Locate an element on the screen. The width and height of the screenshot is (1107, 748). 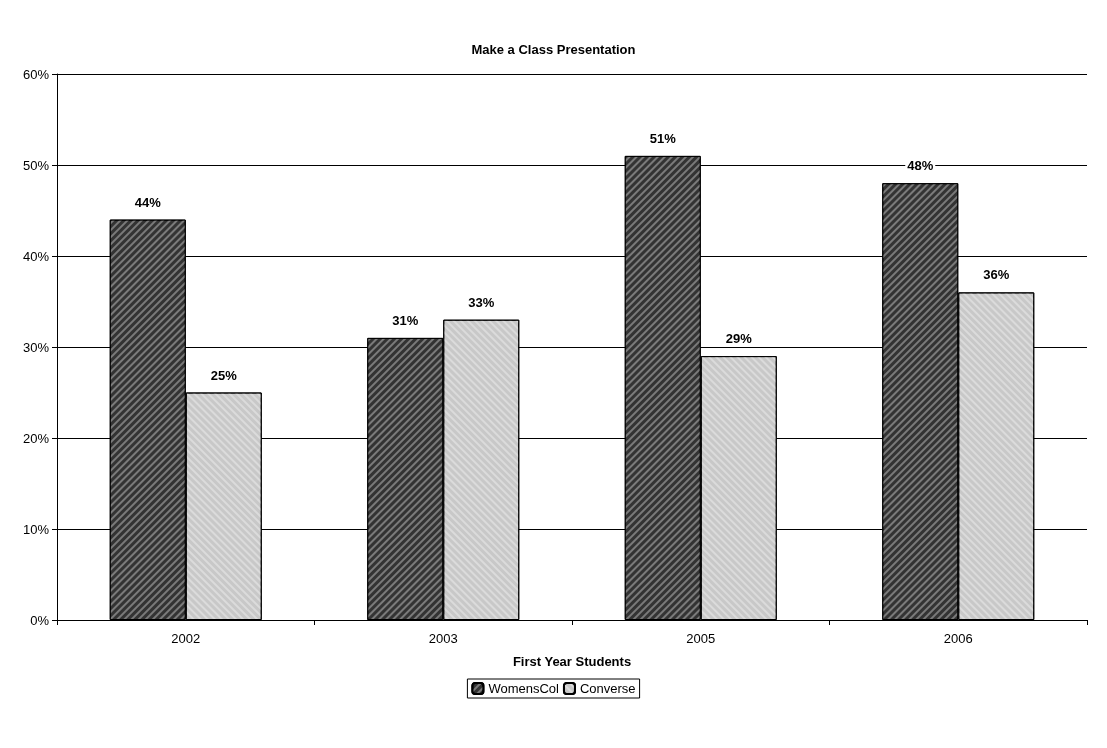
y-tick-label: 40% is located at coordinates (36, 256).